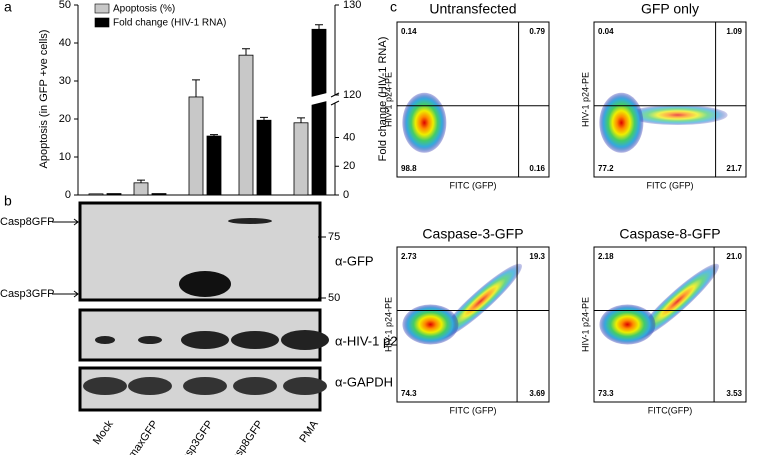 The width and height of the screenshot is (778, 455). What do you see at coordinates (606, 393) in the screenshot?
I see `quadrant-value: 73.3` at bounding box center [606, 393].